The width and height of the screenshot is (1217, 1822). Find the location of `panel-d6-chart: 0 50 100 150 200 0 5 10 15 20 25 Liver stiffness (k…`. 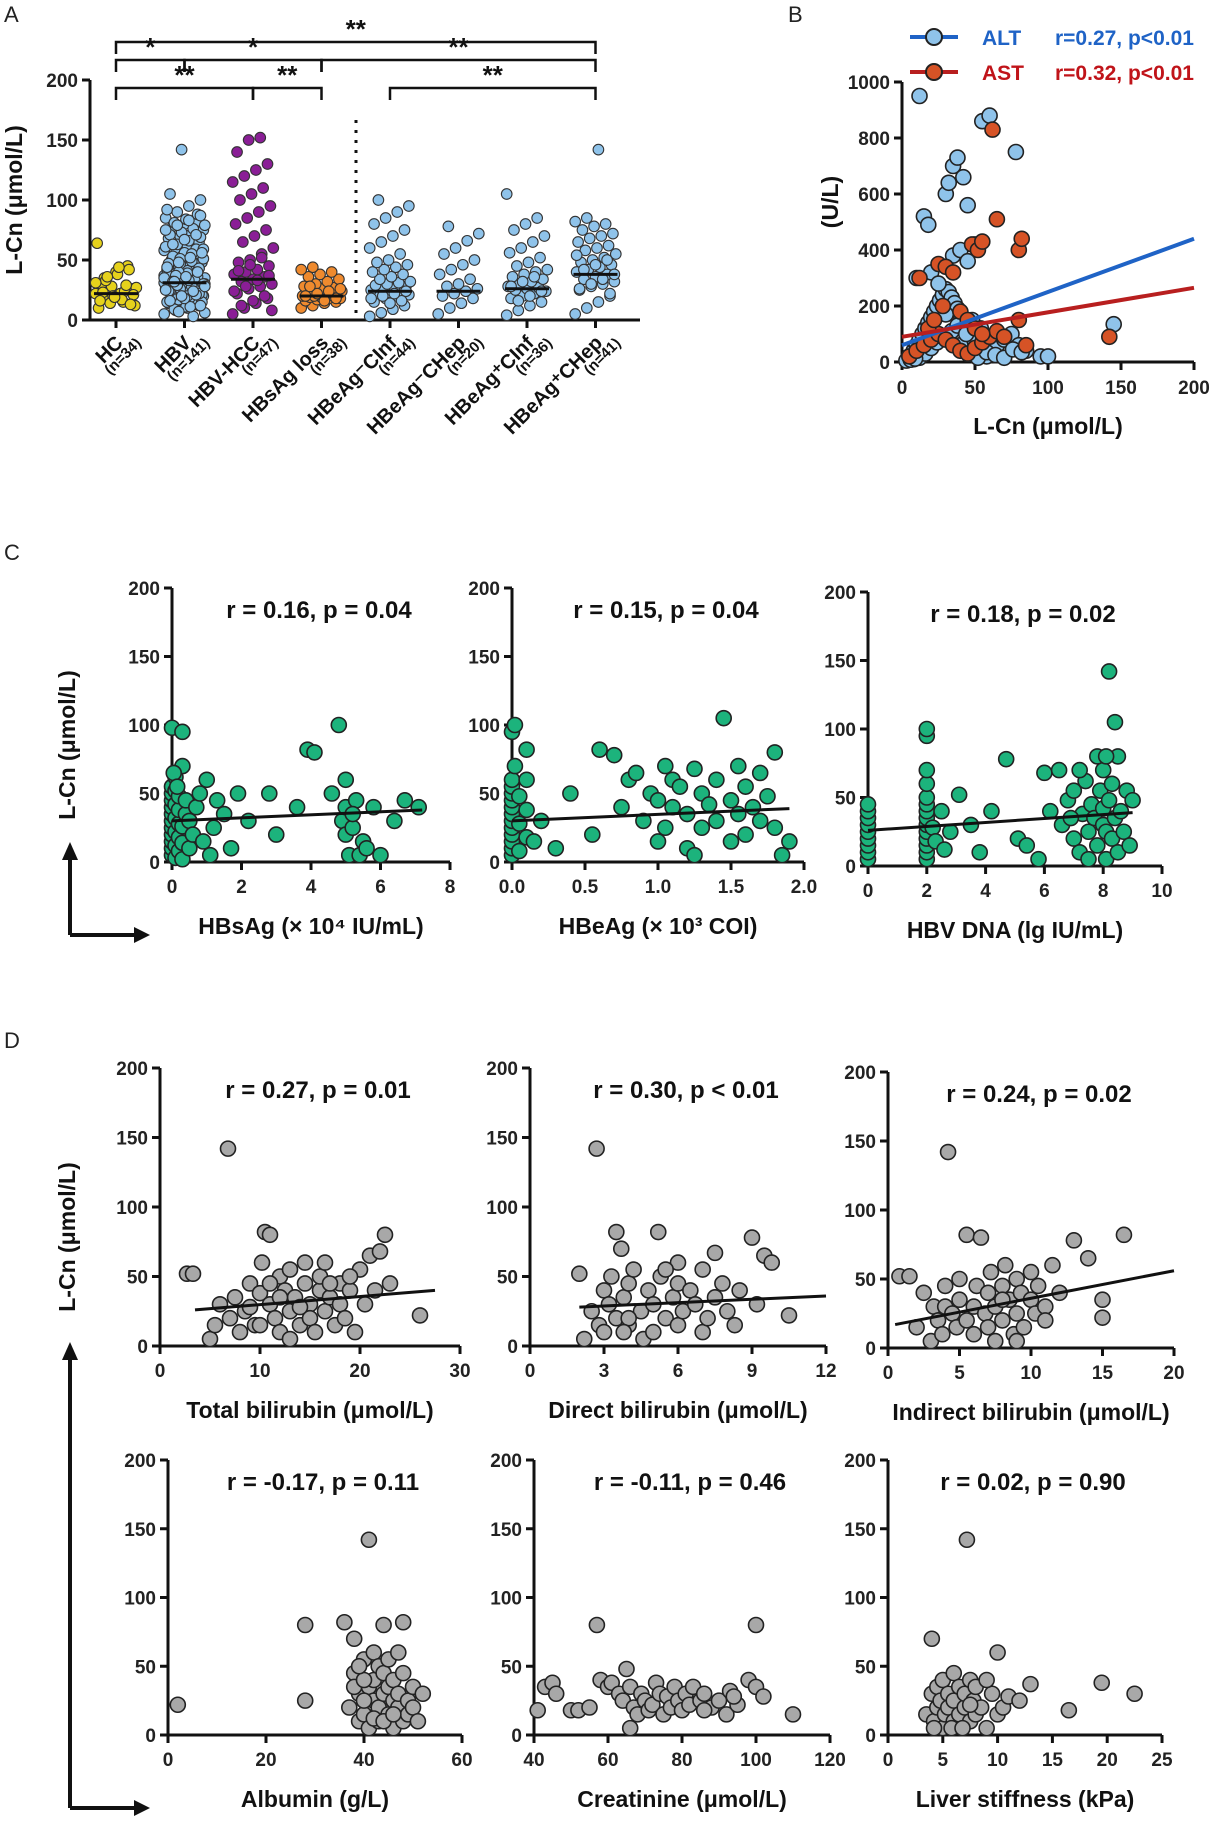

panel-d6-chart: 0 50 100 150 200 0 5 10 15 20 25 Liver stiffness (k… is located at coordinates (1008, 1631).